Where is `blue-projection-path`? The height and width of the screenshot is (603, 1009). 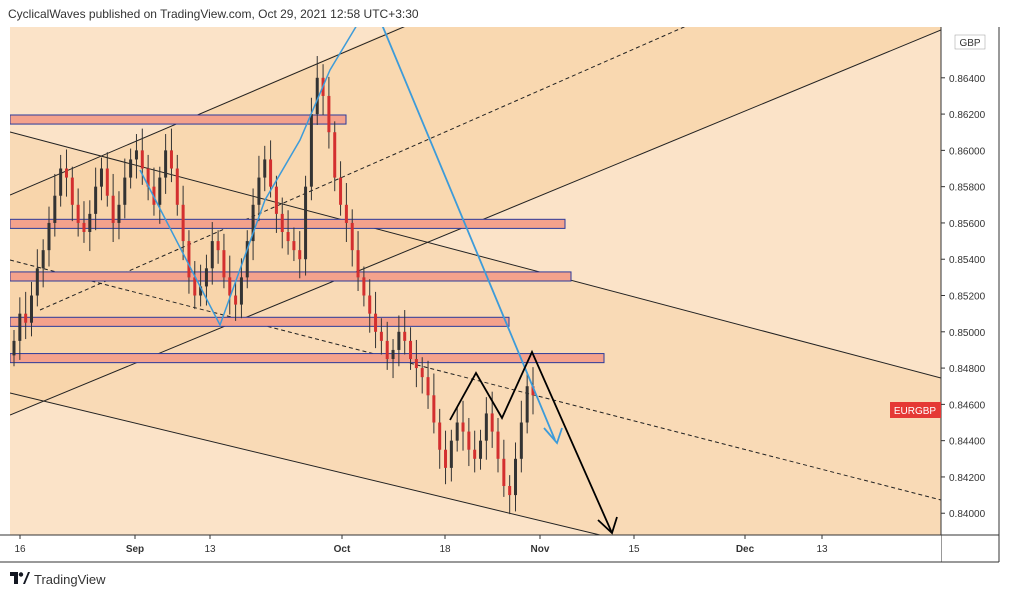
blue-projection-path is located at coordinates (468, 230).